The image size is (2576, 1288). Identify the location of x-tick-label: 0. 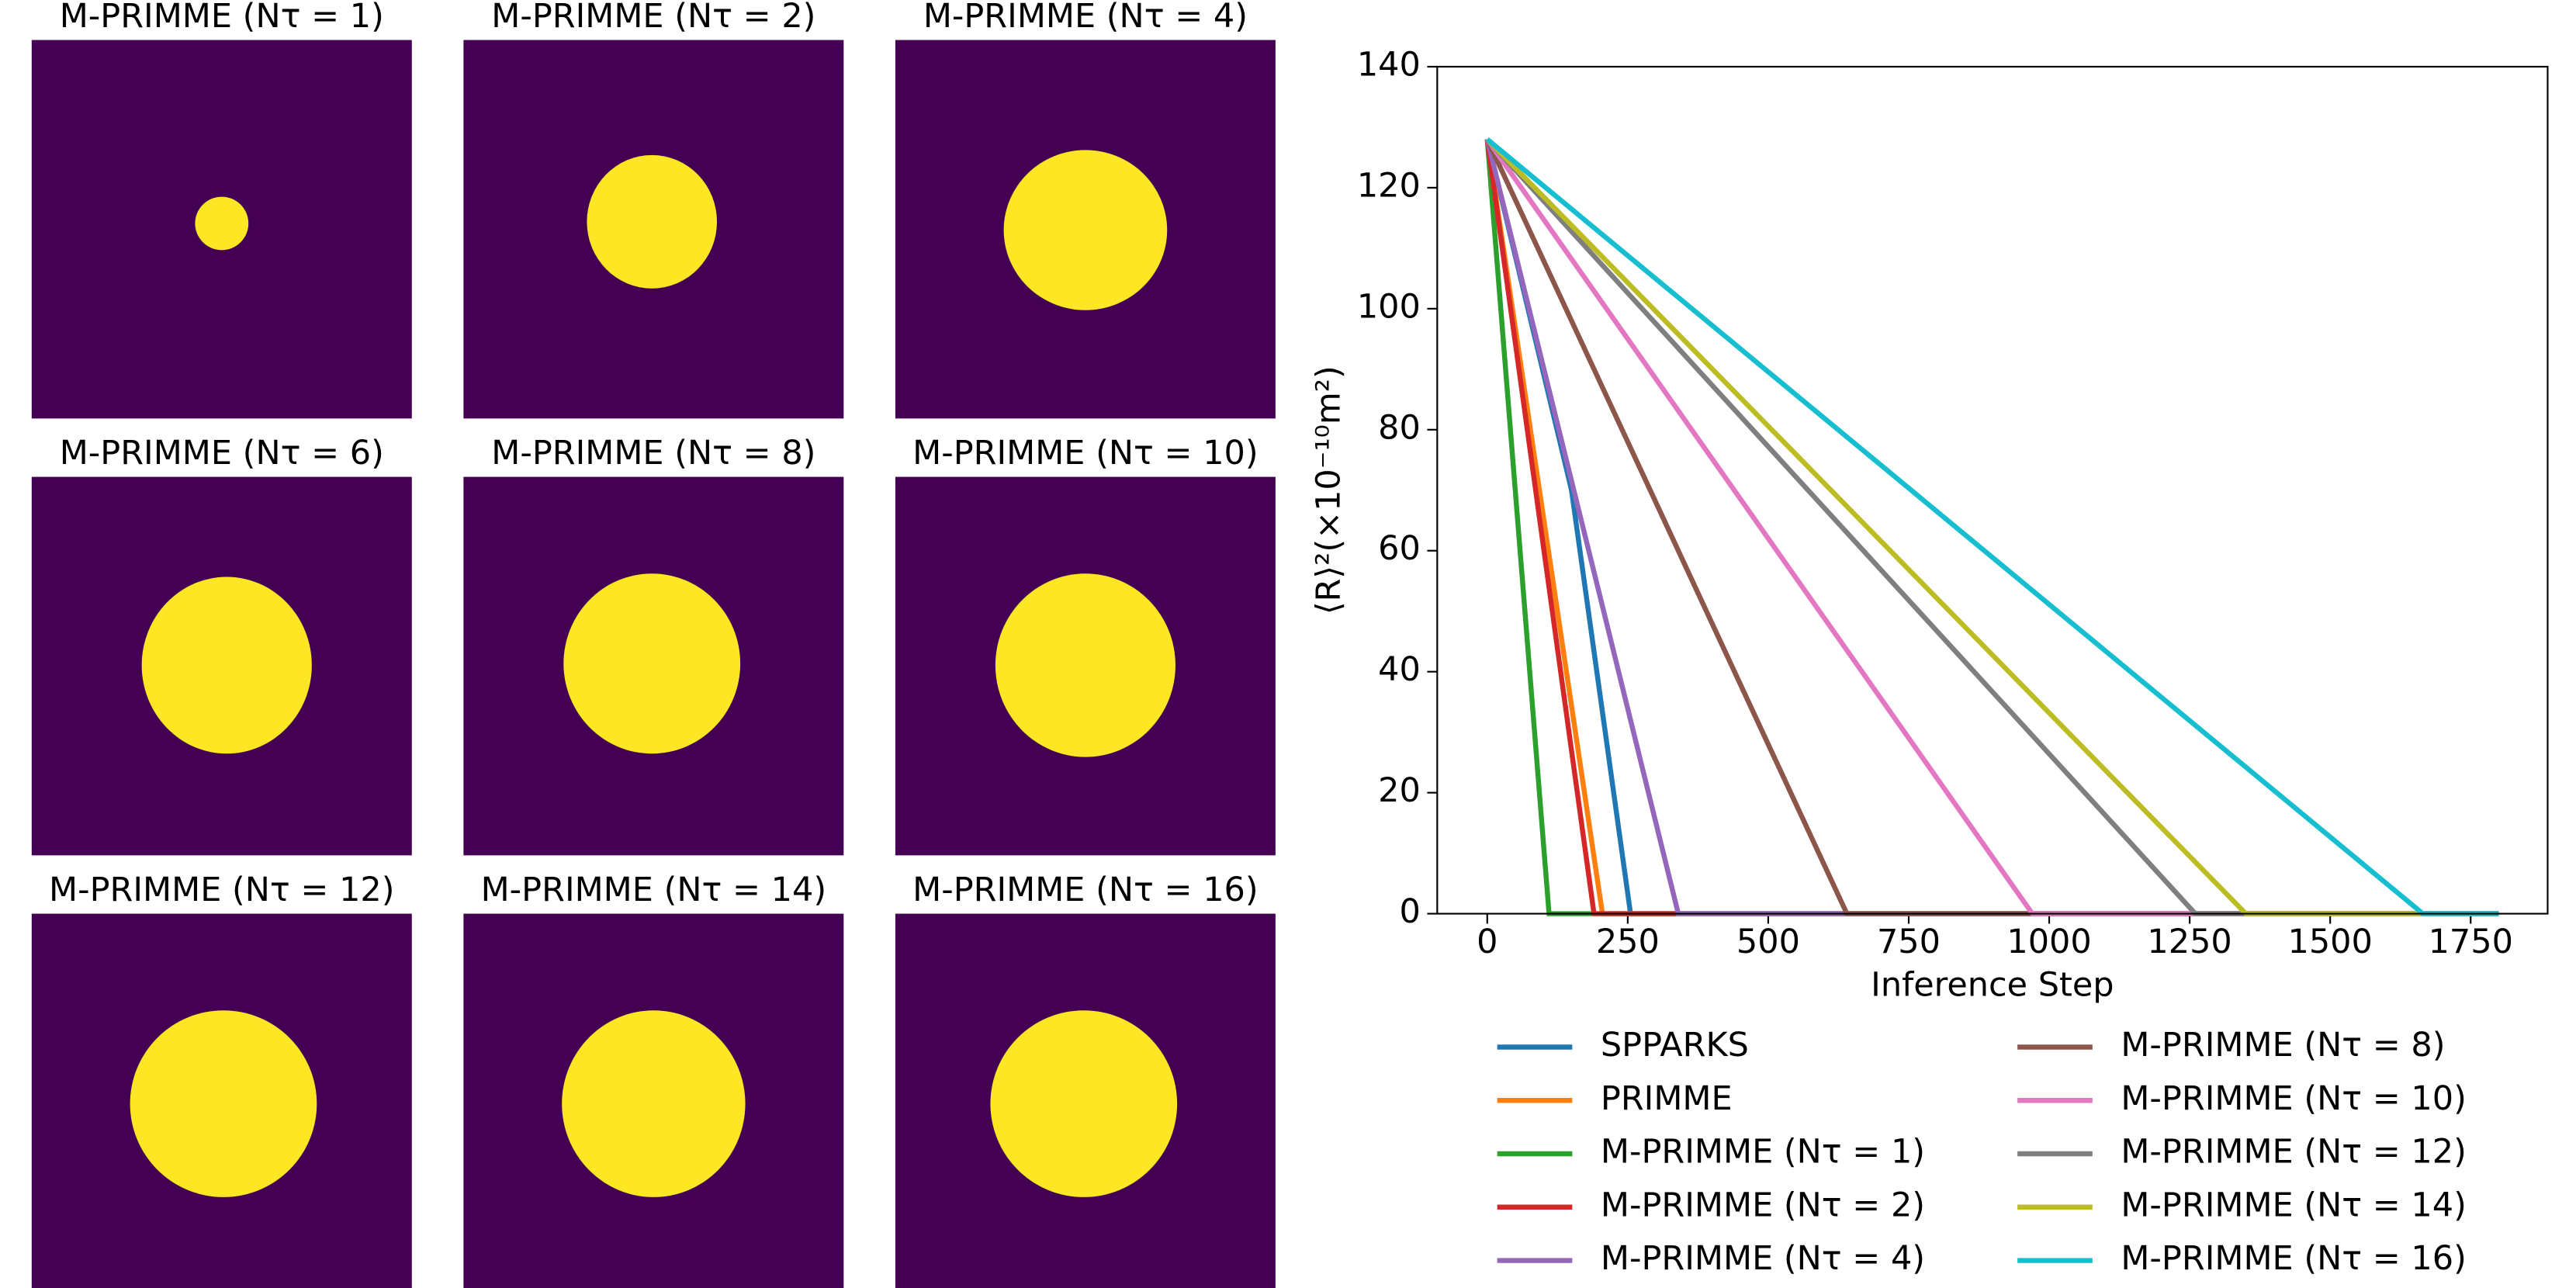
(1487, 942).